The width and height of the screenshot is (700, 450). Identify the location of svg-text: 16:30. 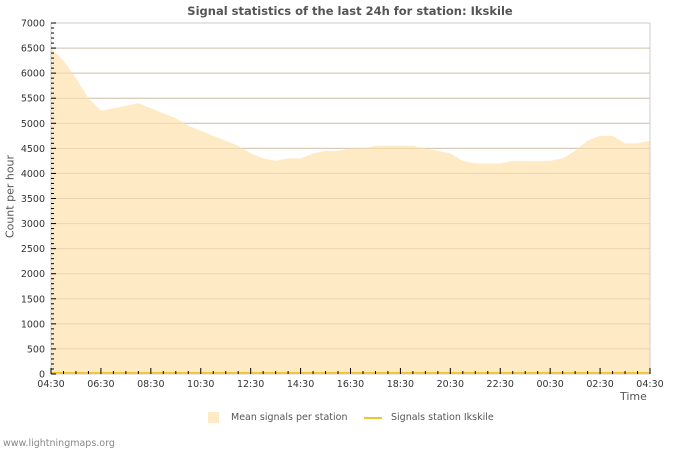
(350, 384).